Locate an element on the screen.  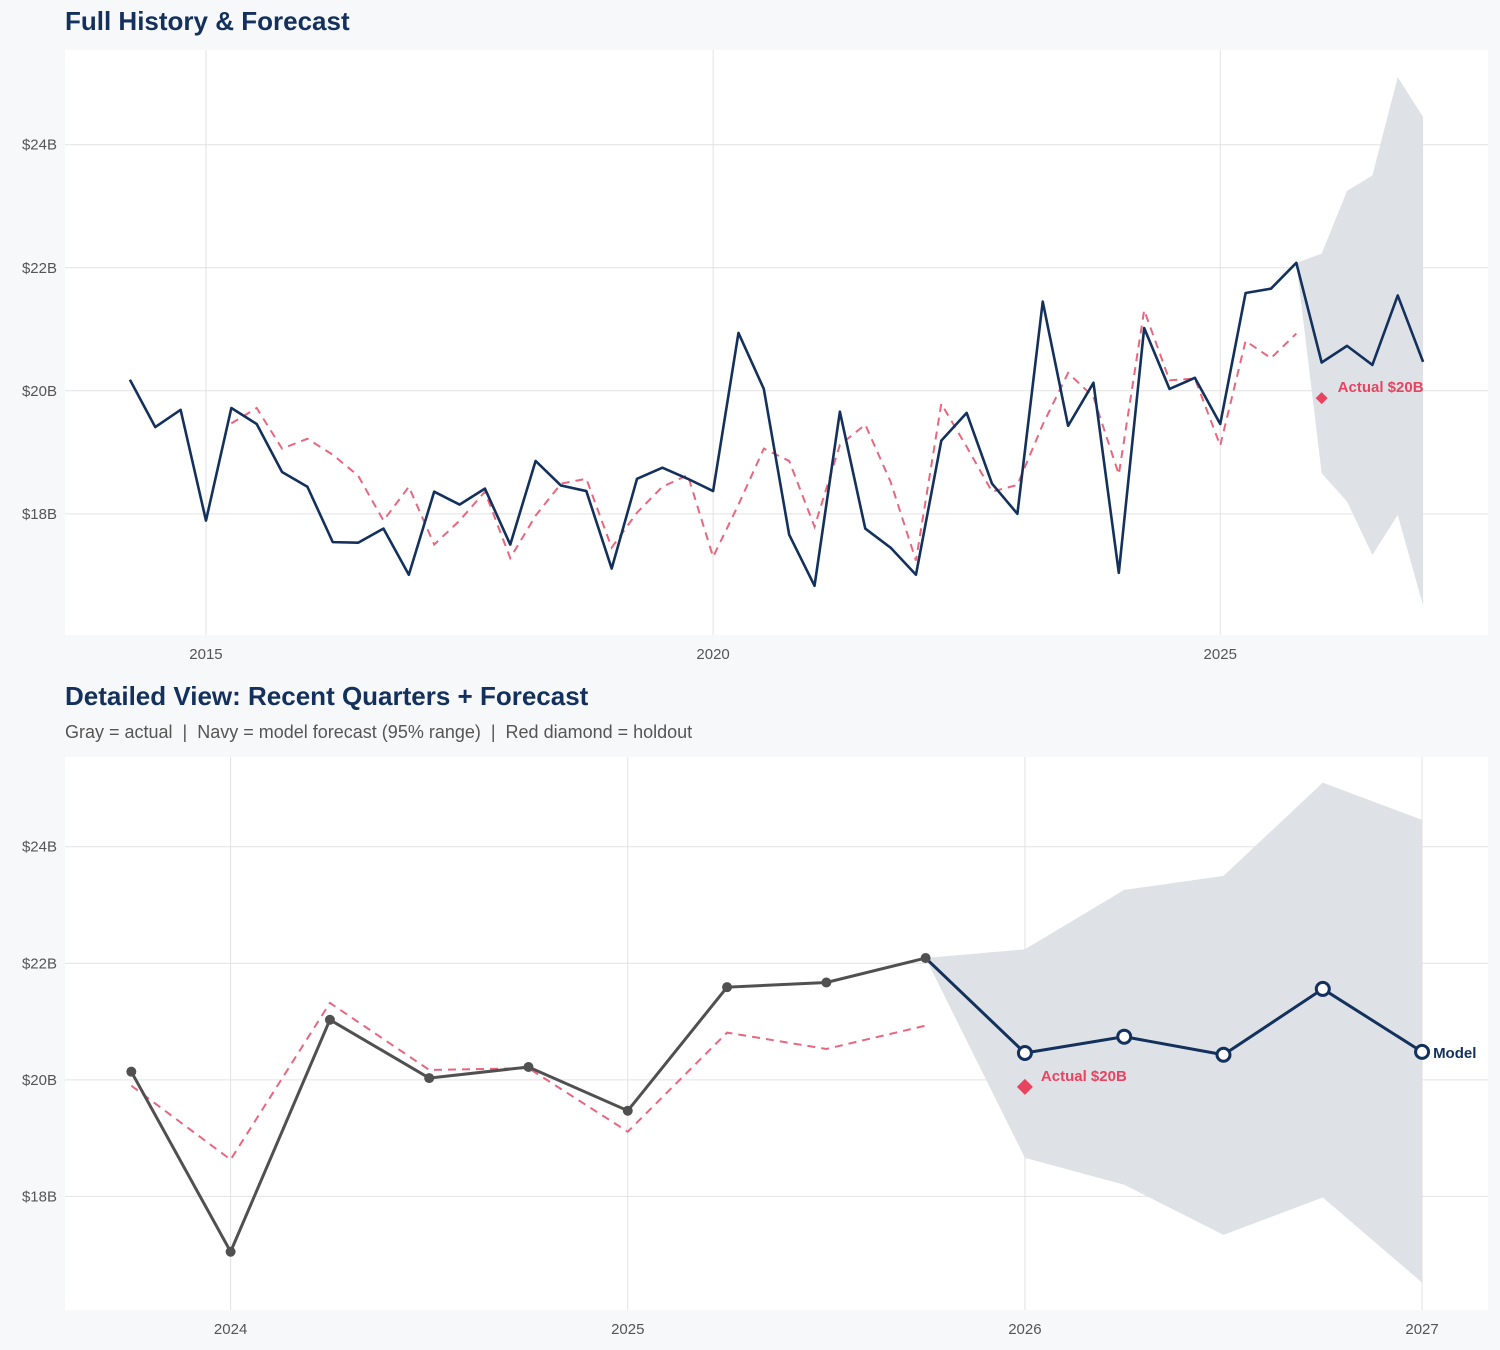
top-x-tick-label: 2020 is located at coordinates (712, 654).